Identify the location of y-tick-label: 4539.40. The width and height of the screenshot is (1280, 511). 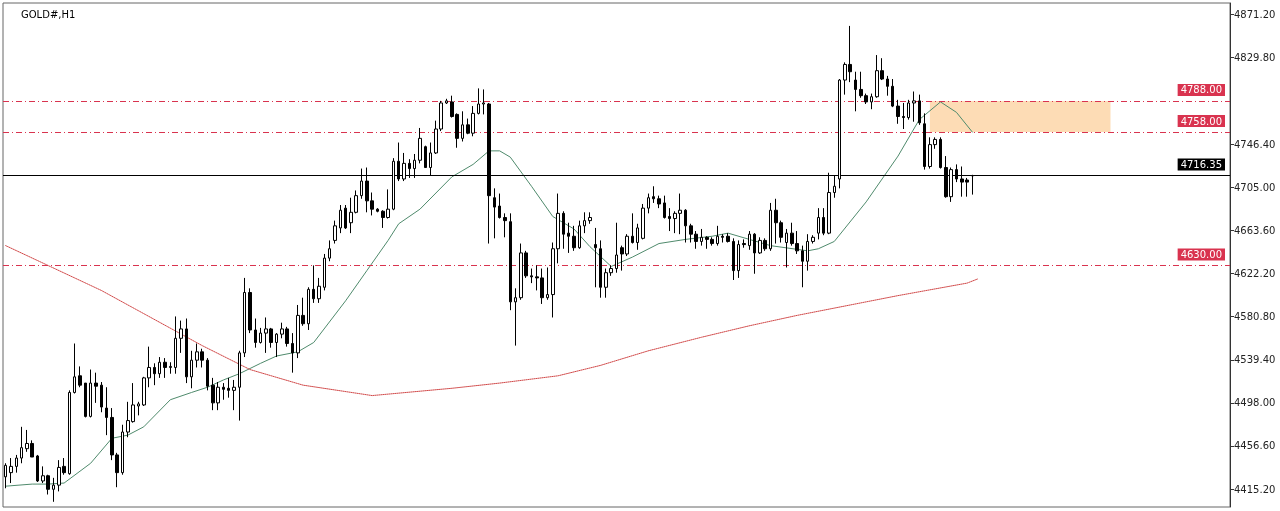
(1255, 360).